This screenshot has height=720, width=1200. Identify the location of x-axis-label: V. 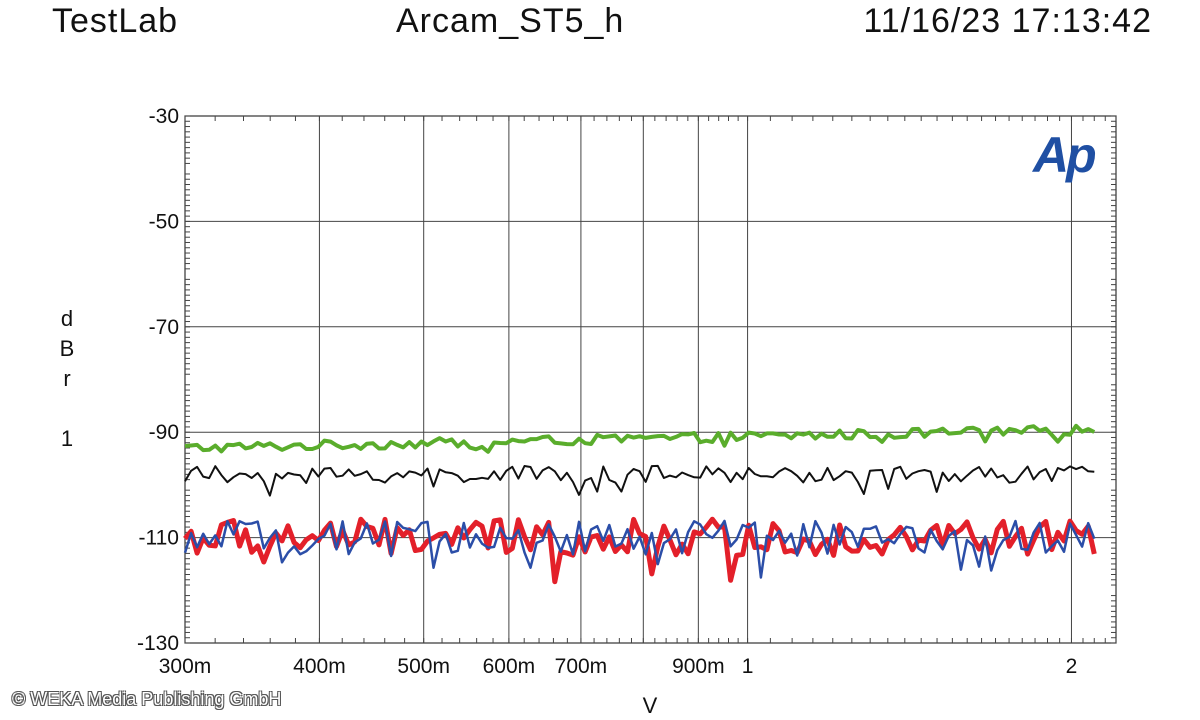
(650, 705).